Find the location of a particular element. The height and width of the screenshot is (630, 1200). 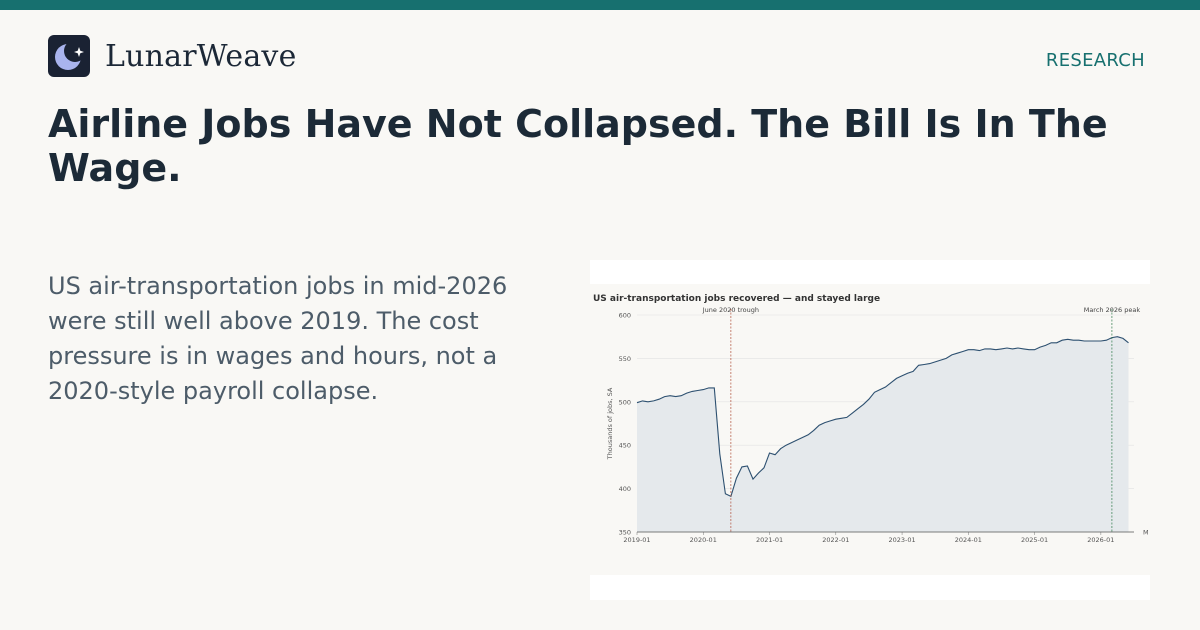

brand: LunarWeave is located at coordinates (172, 56).